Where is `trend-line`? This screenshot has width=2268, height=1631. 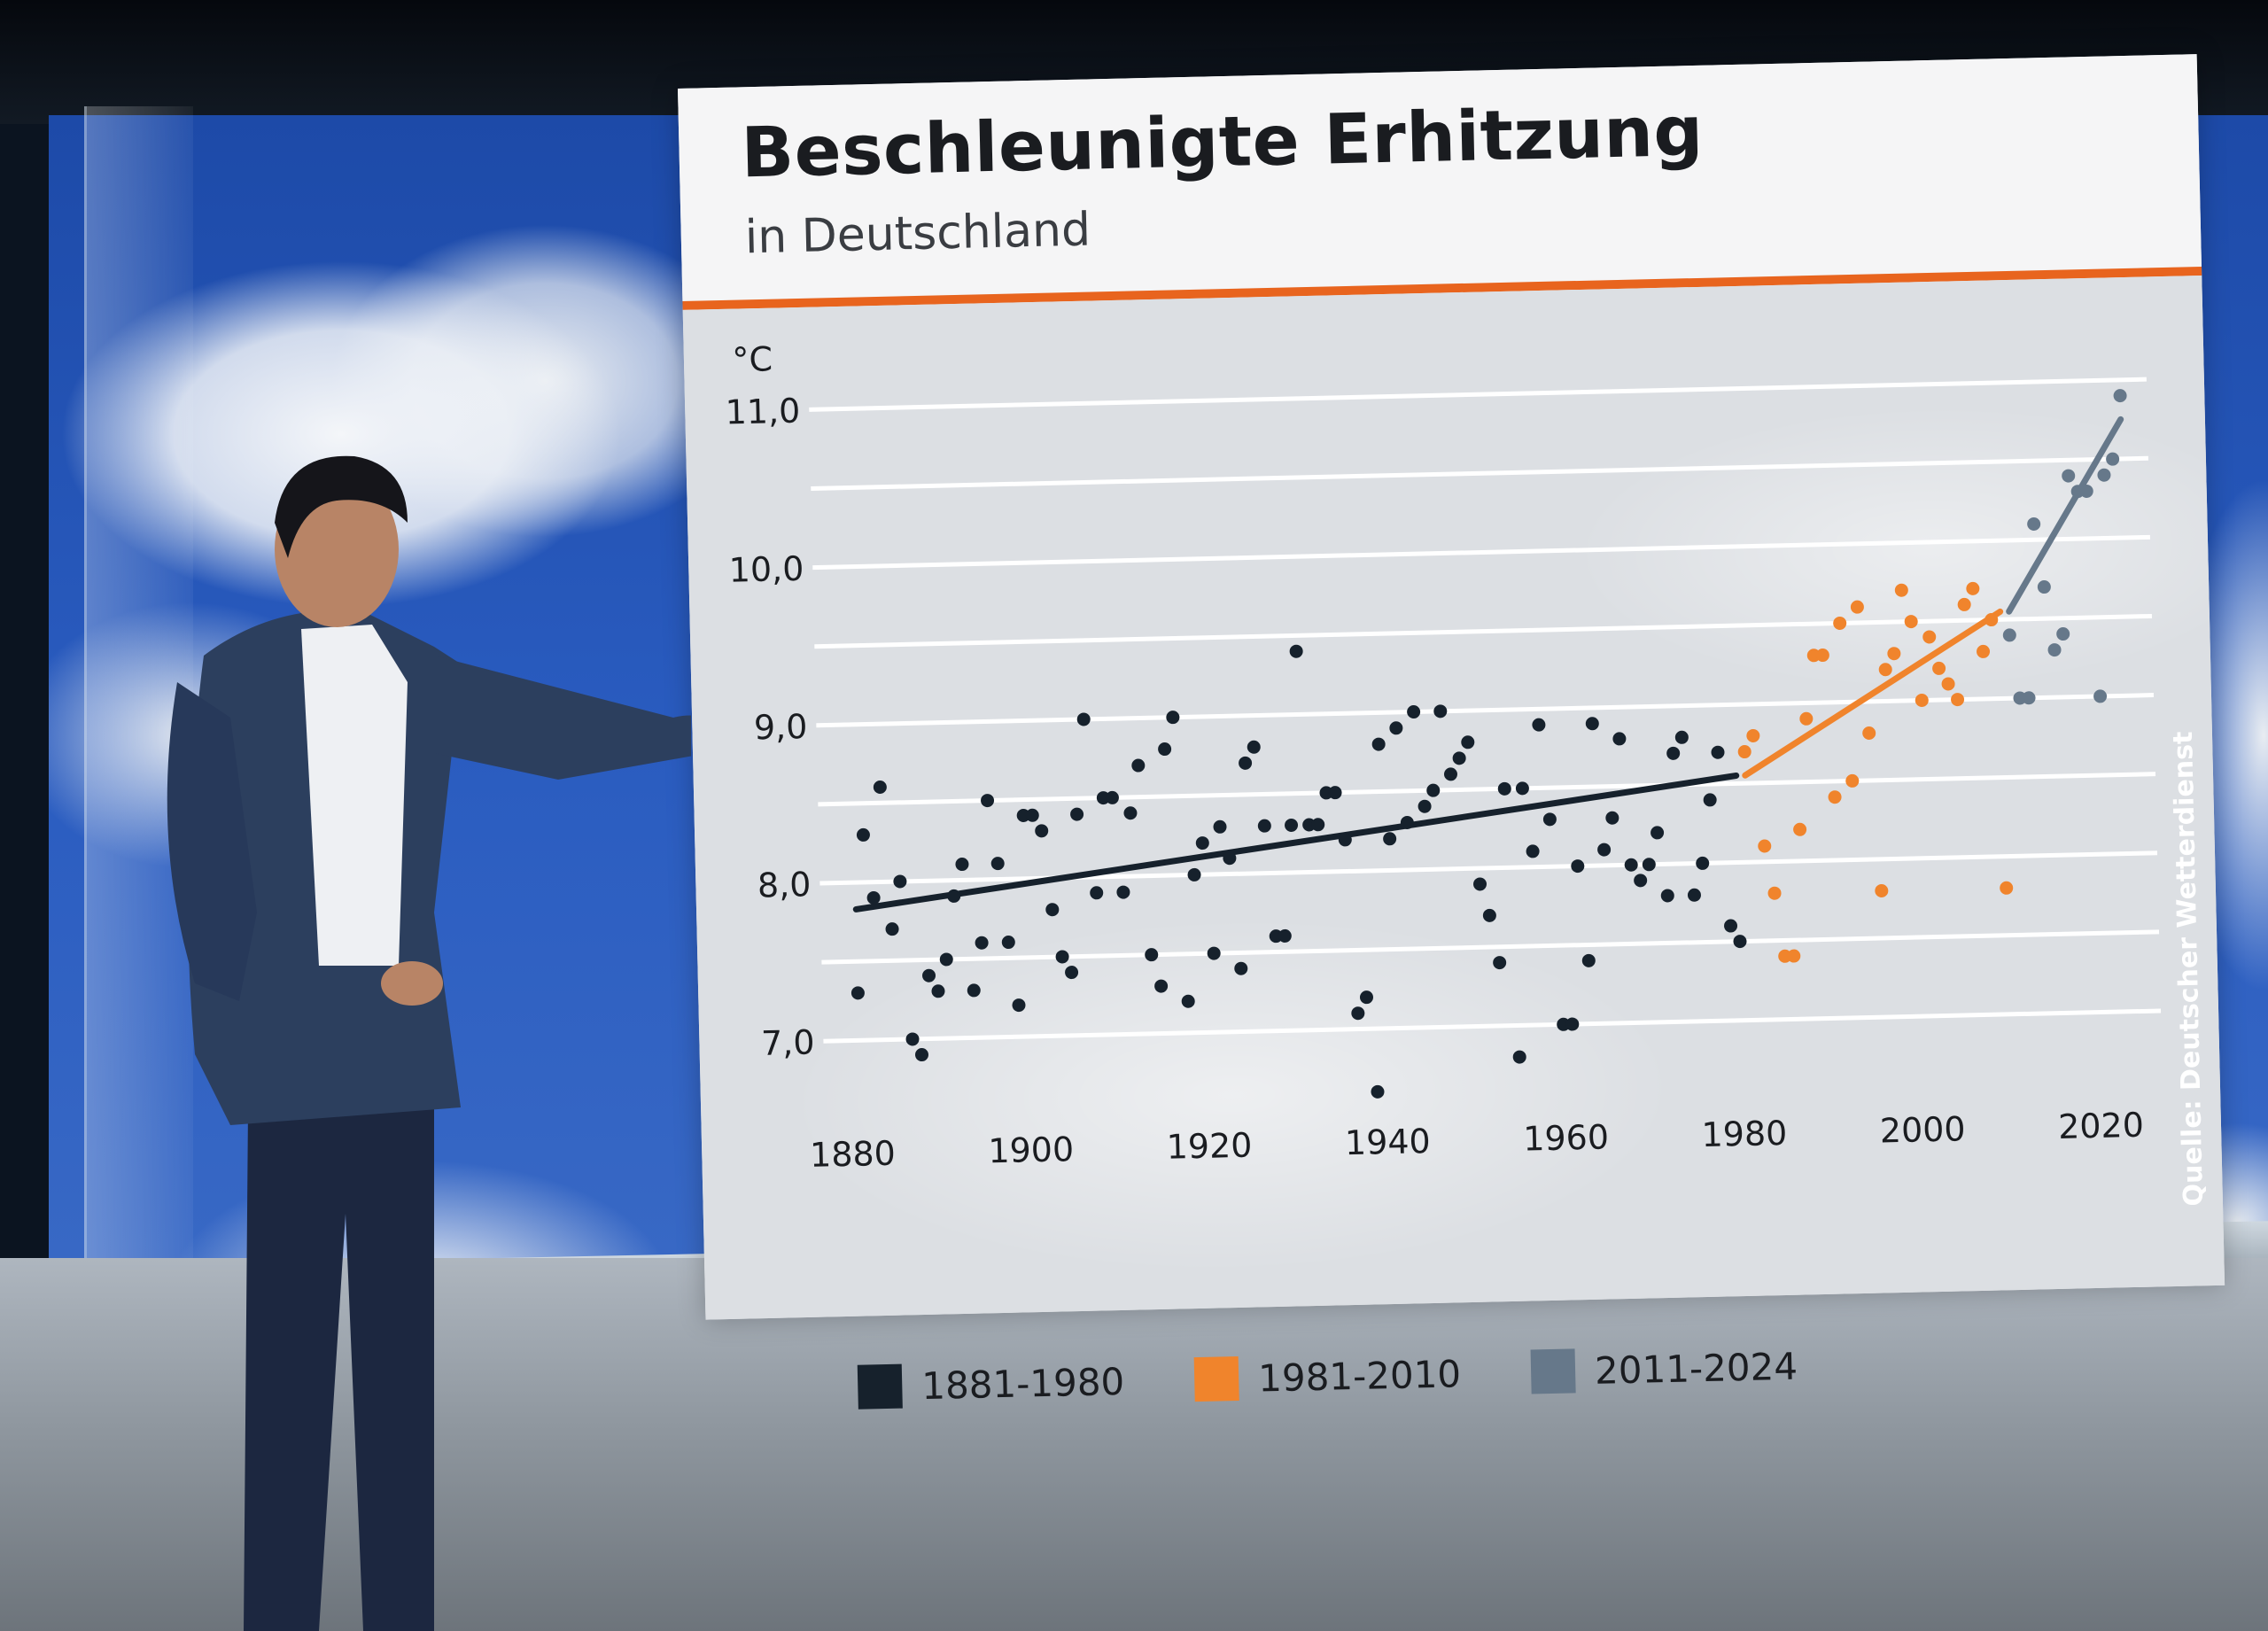
trend-line is located at coordinates (2065, 515).